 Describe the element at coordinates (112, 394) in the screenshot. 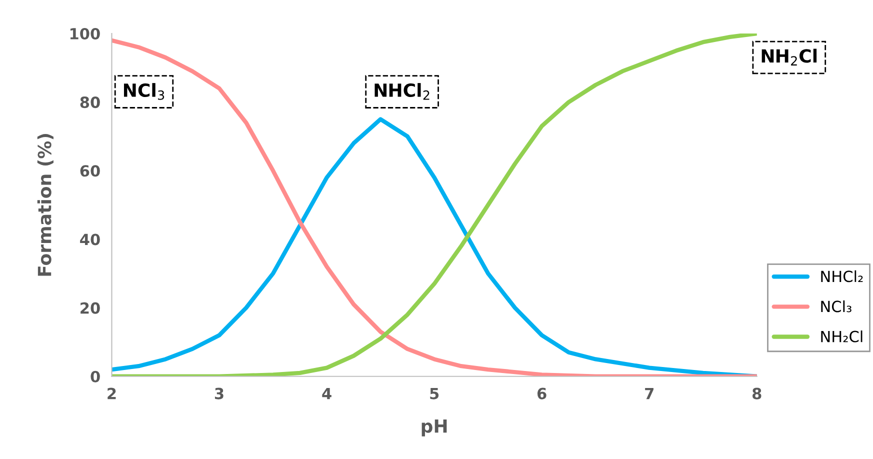

I see `x-tick-label: 2` at that location.